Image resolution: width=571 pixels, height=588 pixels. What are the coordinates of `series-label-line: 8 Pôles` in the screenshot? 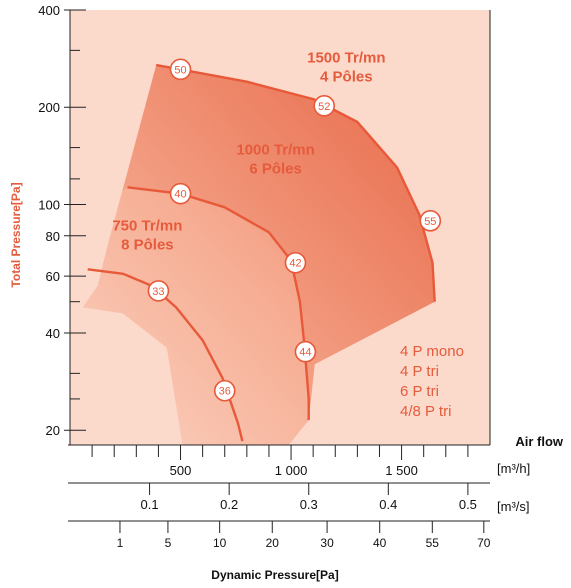 It's located at (147, 245).